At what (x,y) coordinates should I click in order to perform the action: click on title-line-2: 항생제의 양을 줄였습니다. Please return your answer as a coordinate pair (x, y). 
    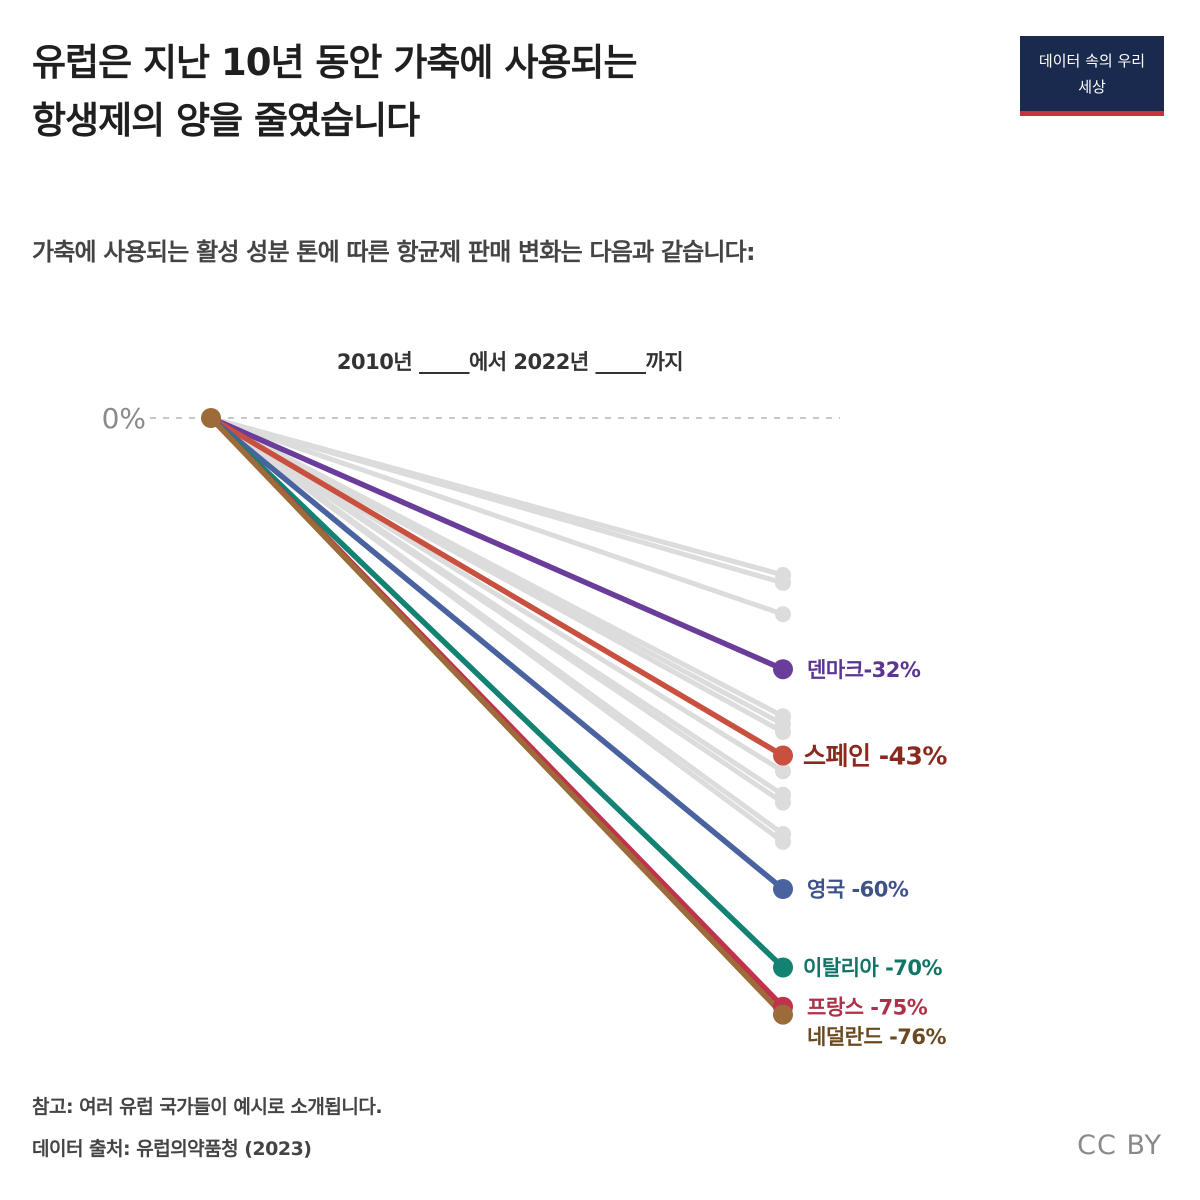
    Looking at the image, I should click on (226, 120).